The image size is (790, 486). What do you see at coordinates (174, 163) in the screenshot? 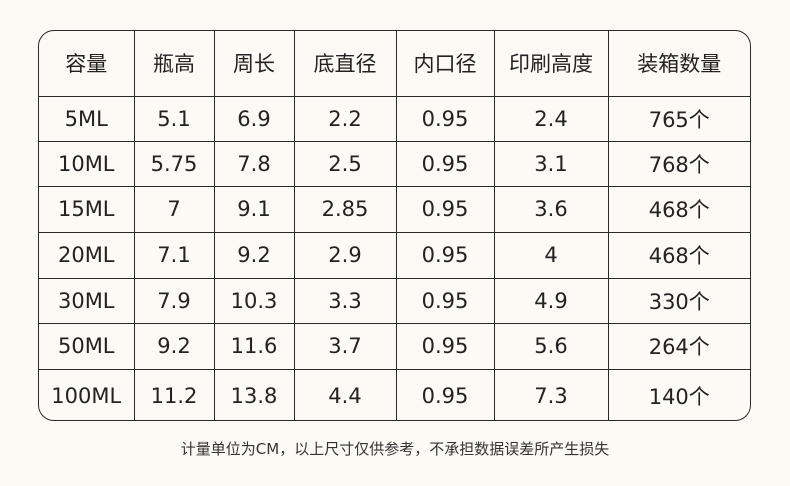
I see `cell: 5.75` at bounding box center [174, 163].